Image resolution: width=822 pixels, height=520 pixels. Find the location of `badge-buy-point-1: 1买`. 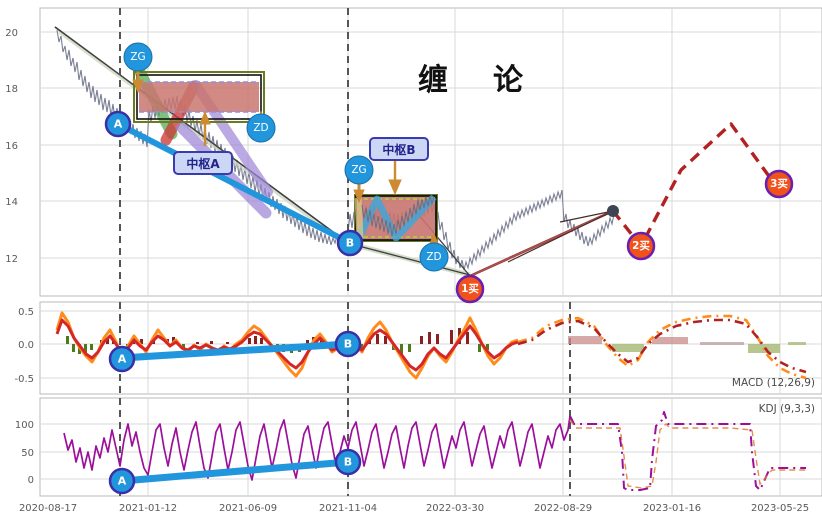

badge-buy-point-1: 1买 is located at coordinates (470, 289).